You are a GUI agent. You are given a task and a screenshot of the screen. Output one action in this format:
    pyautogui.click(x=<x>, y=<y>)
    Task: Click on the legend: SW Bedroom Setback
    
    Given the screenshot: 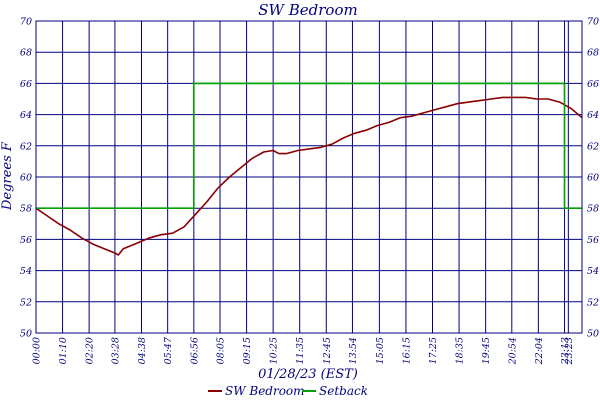 What is the action you would take?
    pyautogui.click(x=288, y=391)
    